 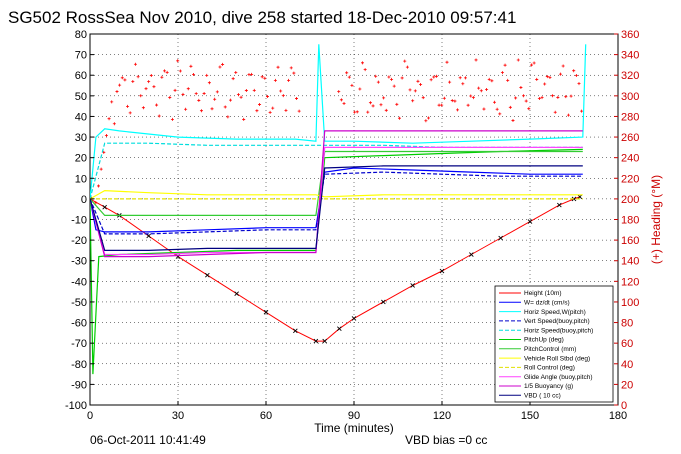 What do you see at coordinates (656, 219) in the screenshot?
I see `y-axis-right-label: (+) Heading (°M)` at bounding box center [656, 219].